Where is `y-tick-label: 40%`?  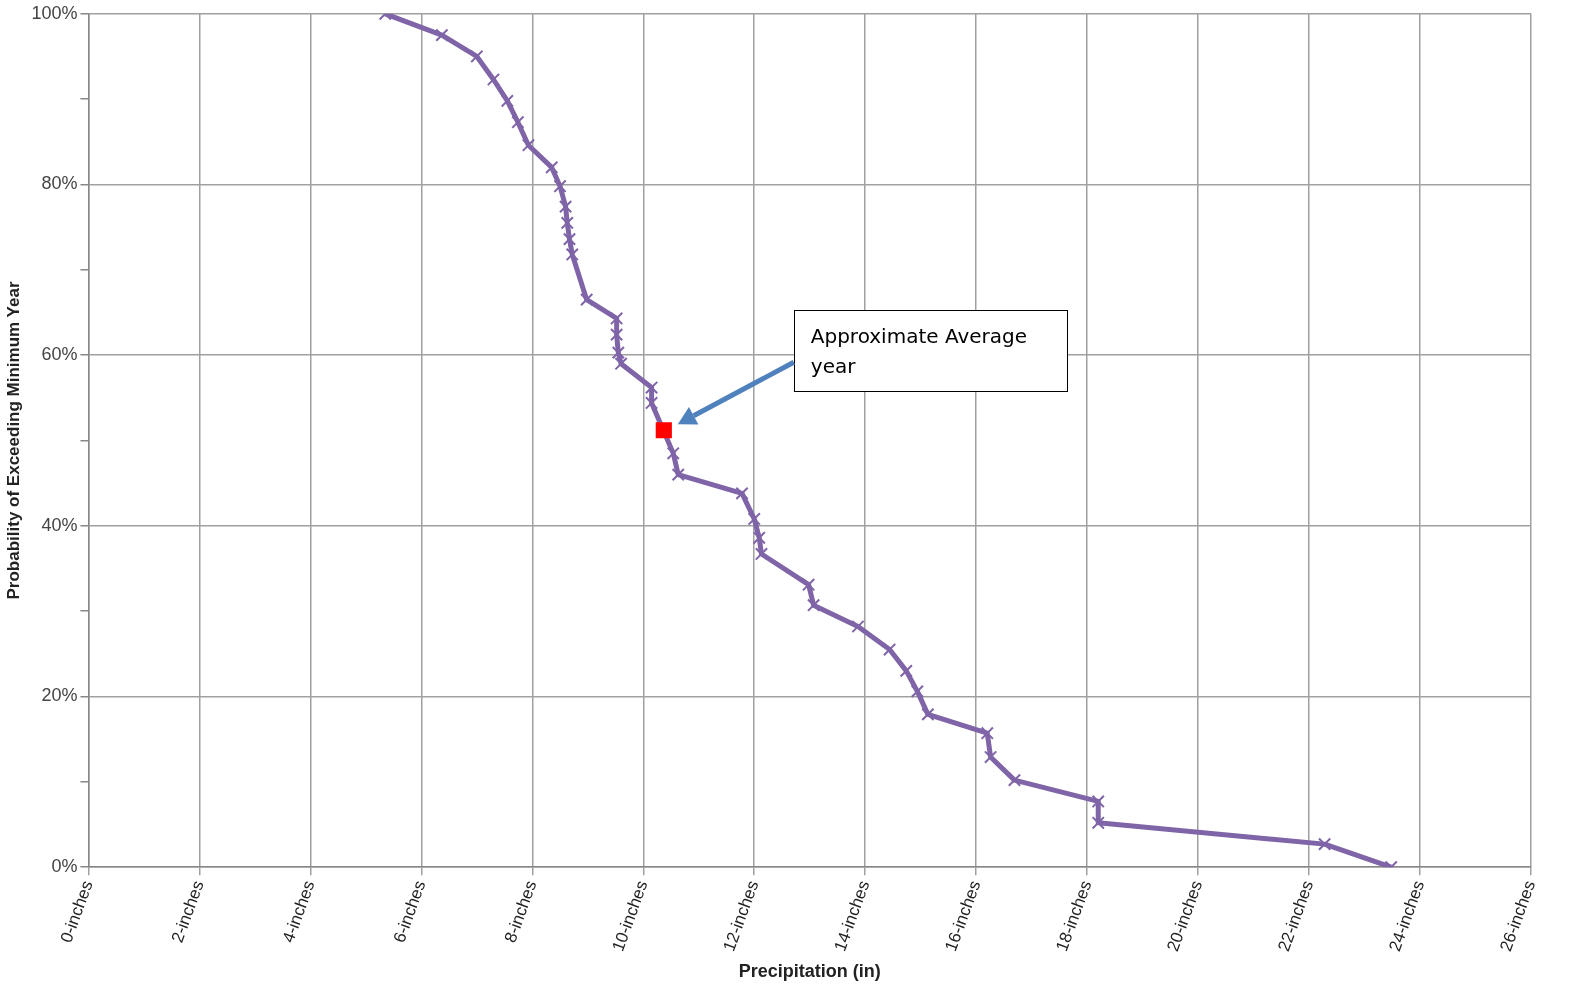
y-tick-label: 40% is located at coordinates (59, 524).